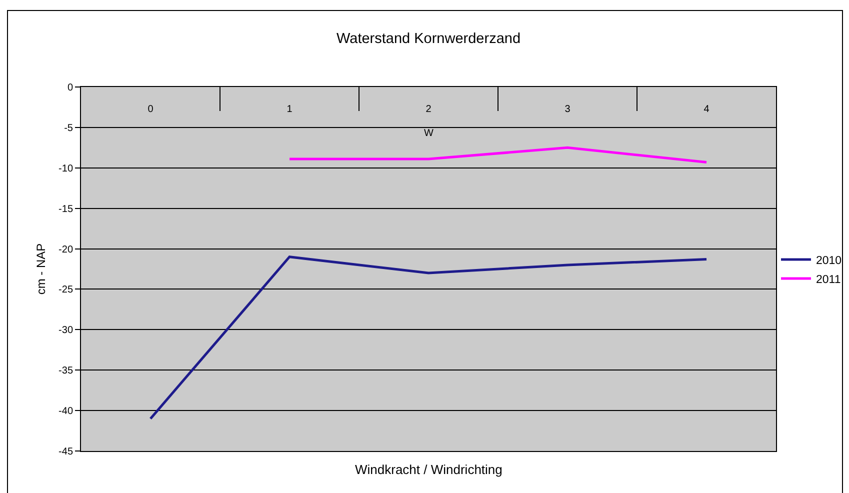 Image resolution: width=849 pixels, height=493 pixels. I want to click on y-tick-label: 0, so click(70, 88).